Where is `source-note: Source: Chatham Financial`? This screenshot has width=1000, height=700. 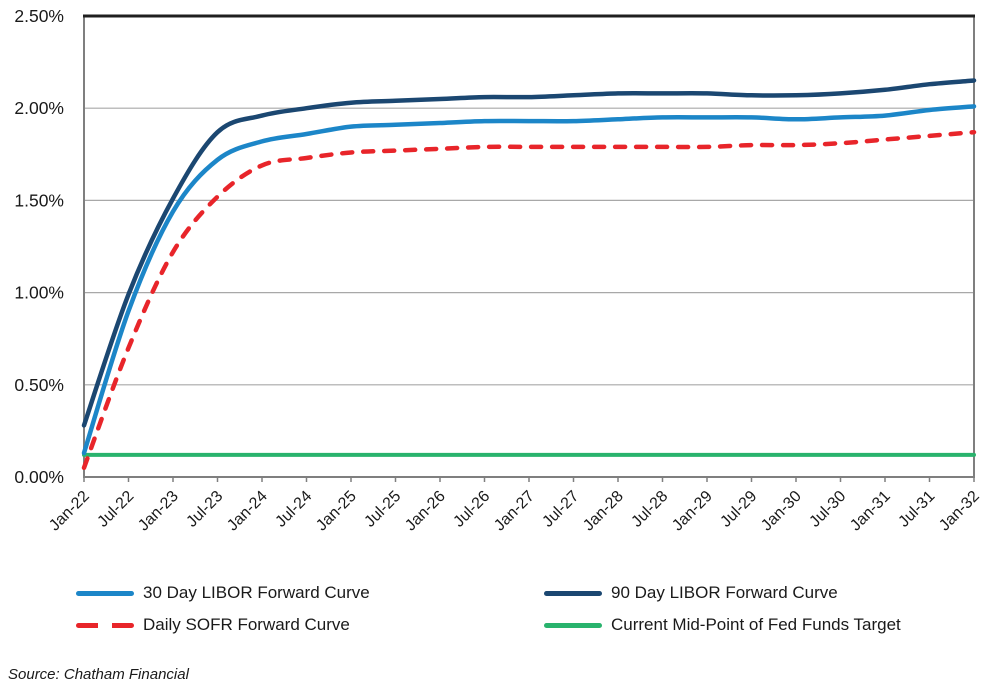
source-note: Source: Chatham Financial is located at coordinates (98, 674).